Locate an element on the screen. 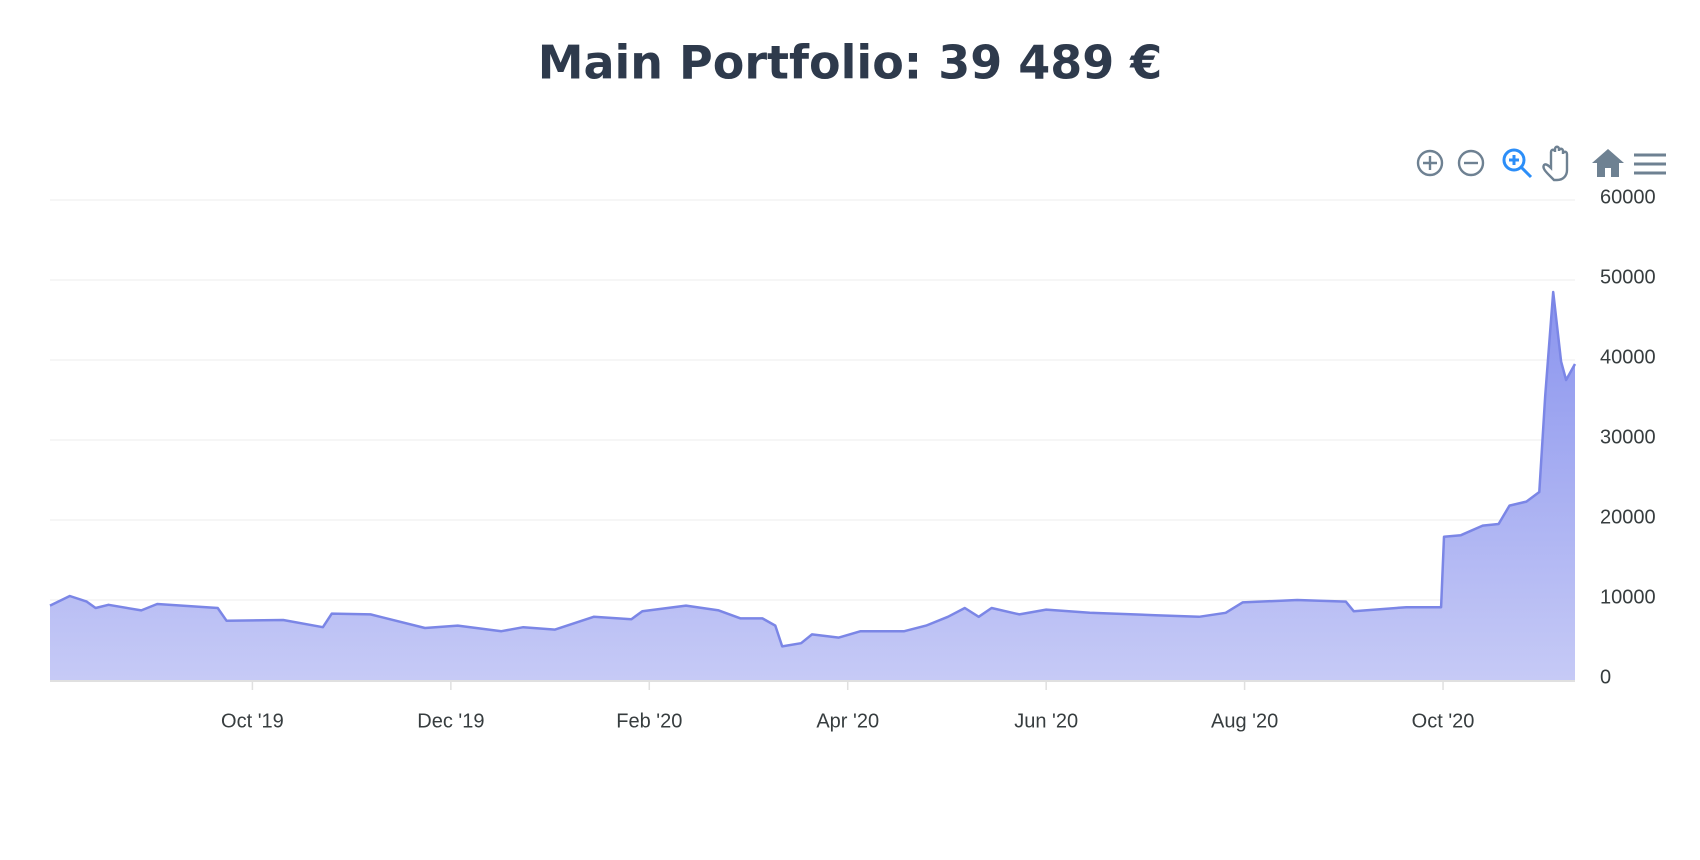 This screenshot has height=860, width=1700. zoom-in-button is located at coordinates (1430, 163).